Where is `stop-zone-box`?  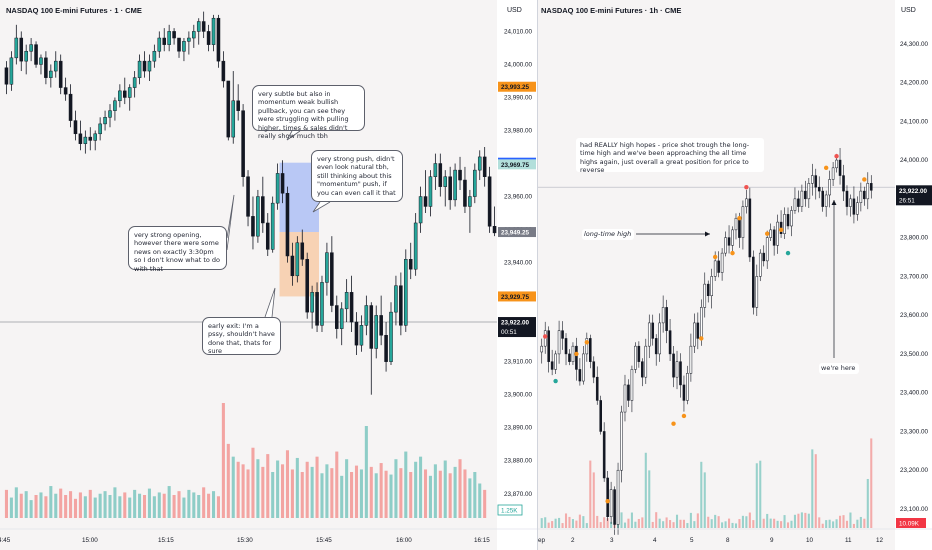 stop-zone-box is located at coordinates (299, 264).